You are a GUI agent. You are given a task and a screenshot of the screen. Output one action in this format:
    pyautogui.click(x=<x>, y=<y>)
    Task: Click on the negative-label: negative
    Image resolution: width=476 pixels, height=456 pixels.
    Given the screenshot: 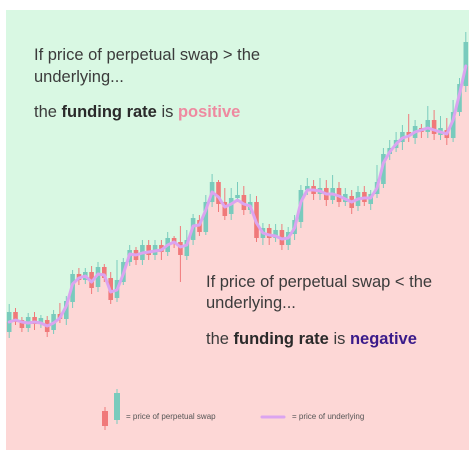 What is the action you would take?
    pyautogui.click(x=383, y=339)
    